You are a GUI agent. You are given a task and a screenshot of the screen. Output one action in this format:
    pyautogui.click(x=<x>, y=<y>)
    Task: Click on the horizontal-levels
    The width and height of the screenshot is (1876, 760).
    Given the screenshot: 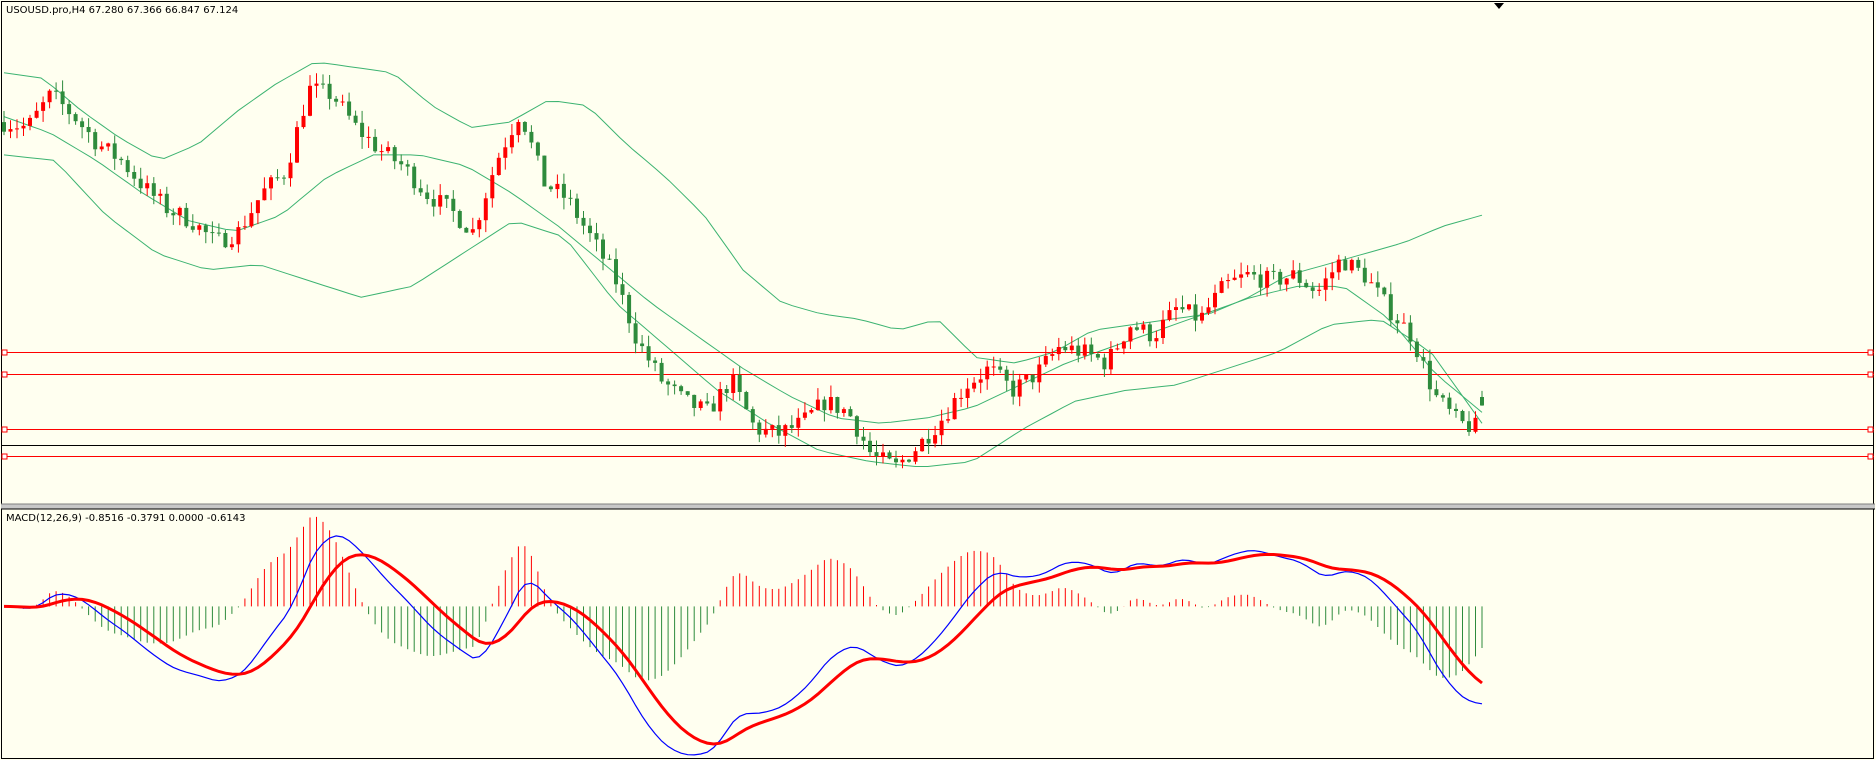 What is the action you would take?
    pyautogui.click(x=937, y=404)
    